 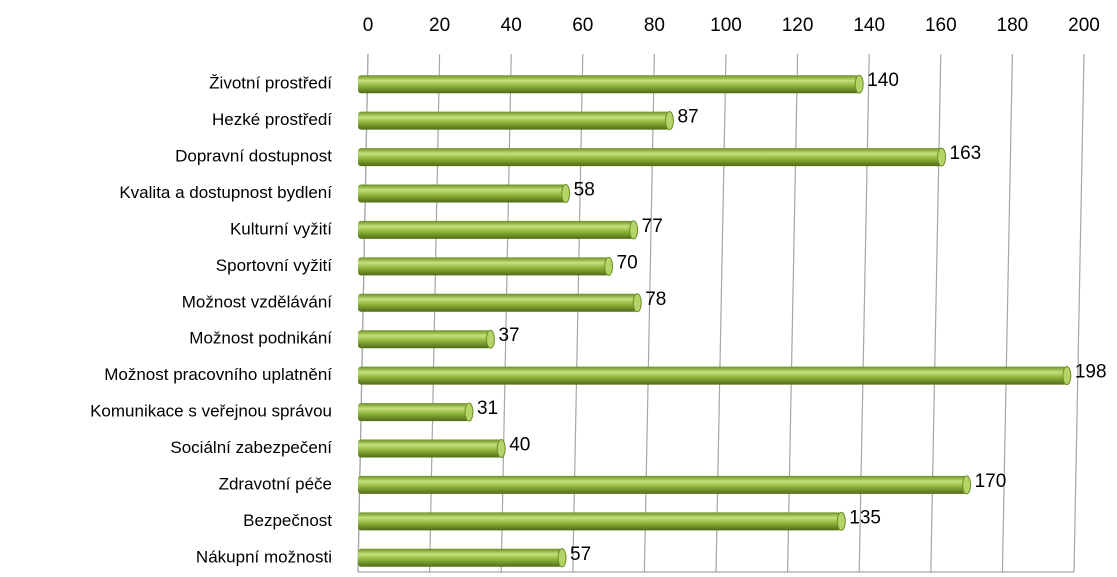 What do you see at coordinates (287, 520) in the screenshot?
I see `y-tick-label: Bezpečnost` at bounding box center [287, 520].